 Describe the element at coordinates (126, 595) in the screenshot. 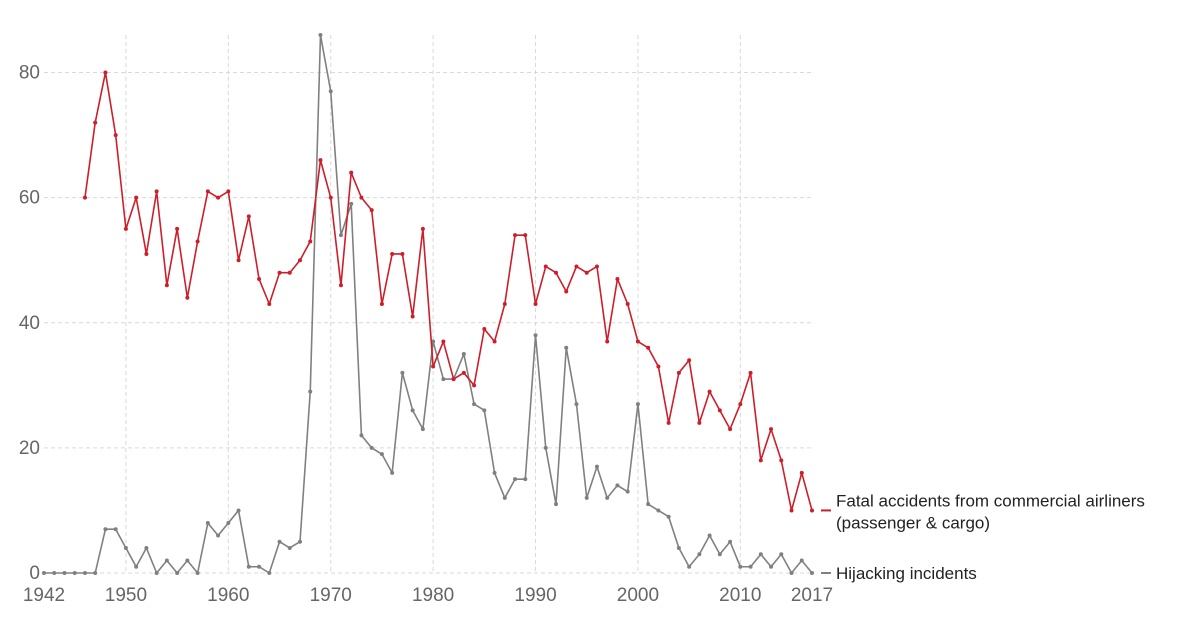

I see `x-tick-label: 1950` at that location.